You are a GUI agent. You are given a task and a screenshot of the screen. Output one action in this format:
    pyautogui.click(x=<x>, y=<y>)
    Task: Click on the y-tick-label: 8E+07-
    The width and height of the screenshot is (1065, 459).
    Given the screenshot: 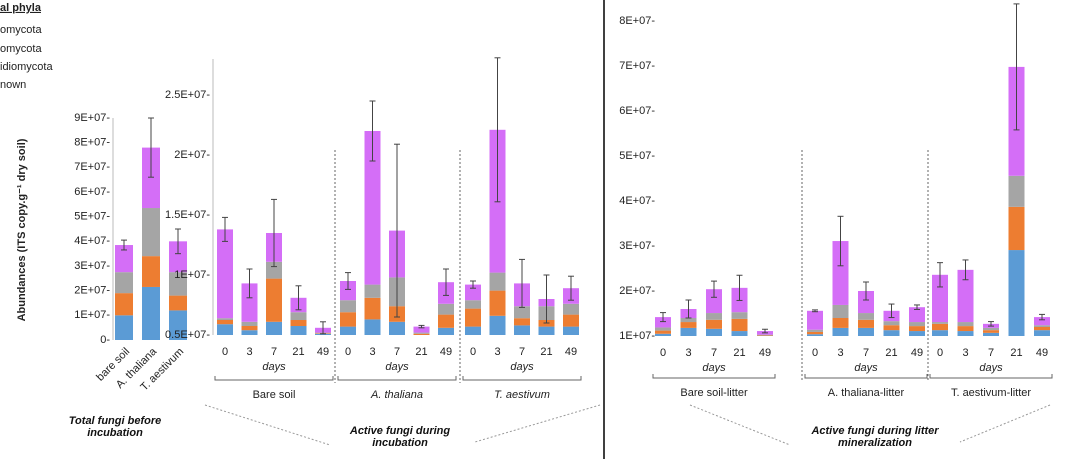 What is the action you would take?
    pyautogui.click(x=637, y=21)
    